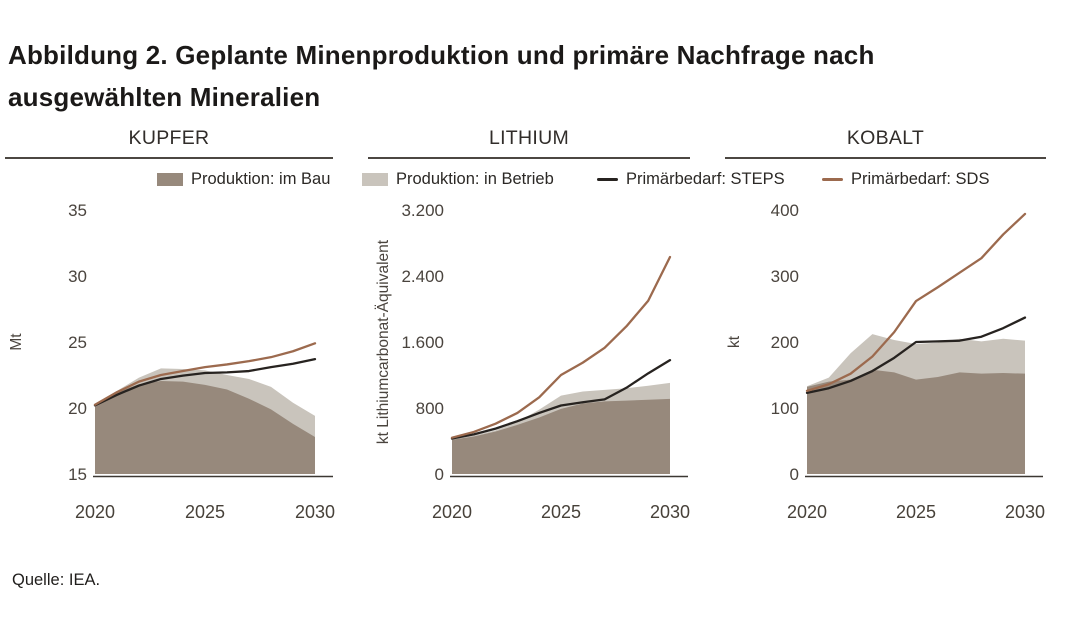  I want to click on legend-item-im-bau: Produktion: im Bau, so click(243, 179).